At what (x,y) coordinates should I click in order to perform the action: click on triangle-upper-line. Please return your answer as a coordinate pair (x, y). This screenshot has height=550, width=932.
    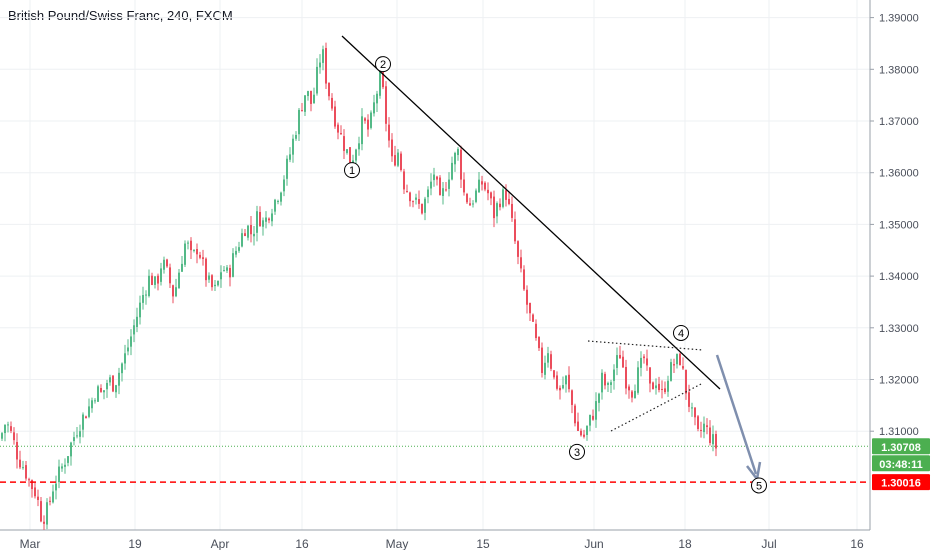
    Looking at the image, I should click on (645, 345).